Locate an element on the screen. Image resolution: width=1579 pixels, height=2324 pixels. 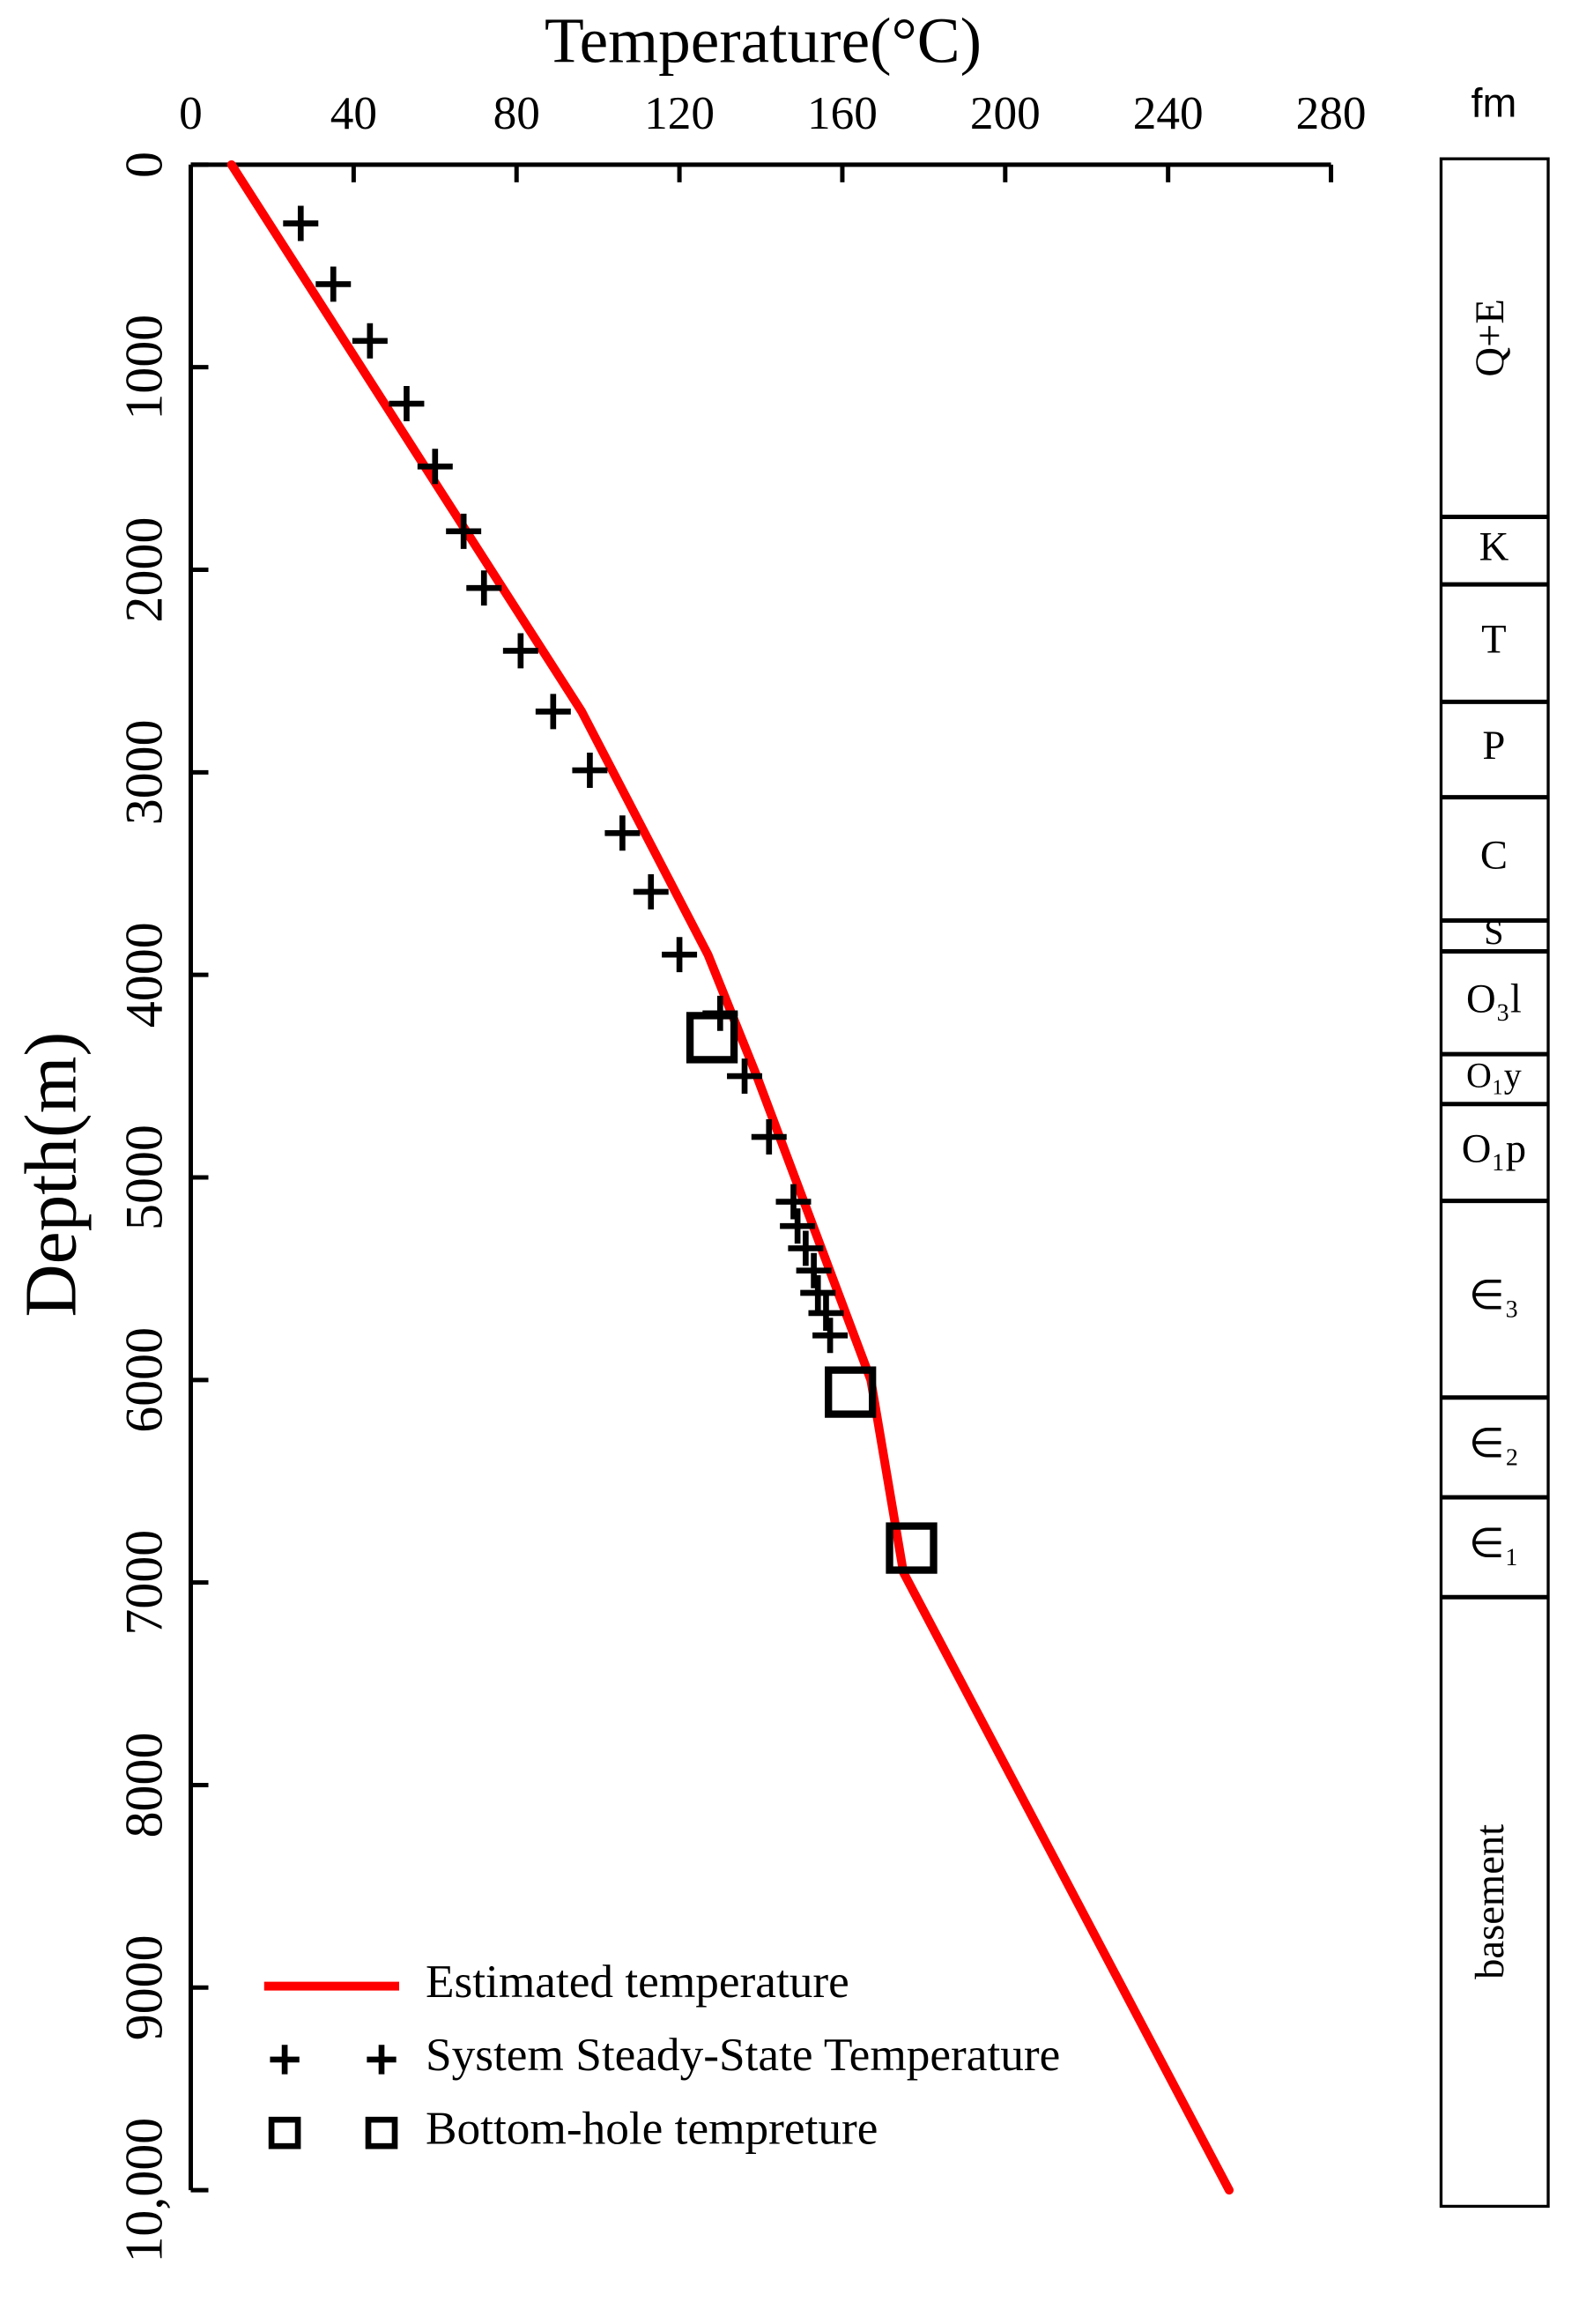
x-tick-label: 240 is located at coordinates (1168, 113).